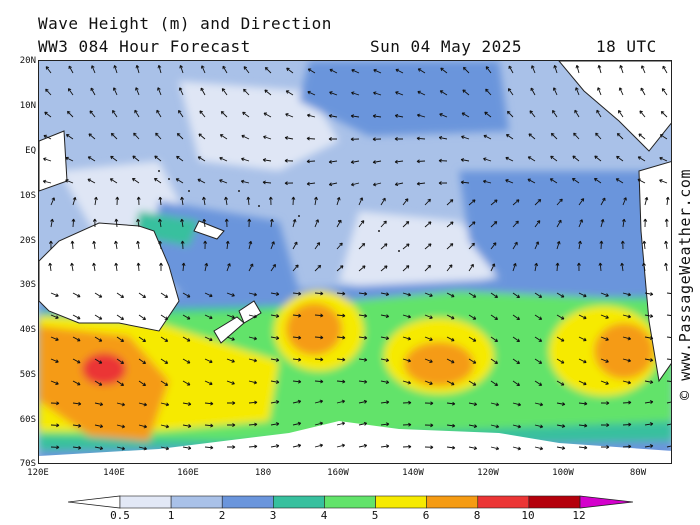 The image size is (700, 525). Describe the element at coordinates (426, 515) in the screenshot. I see `legend-label: 6` at that location.